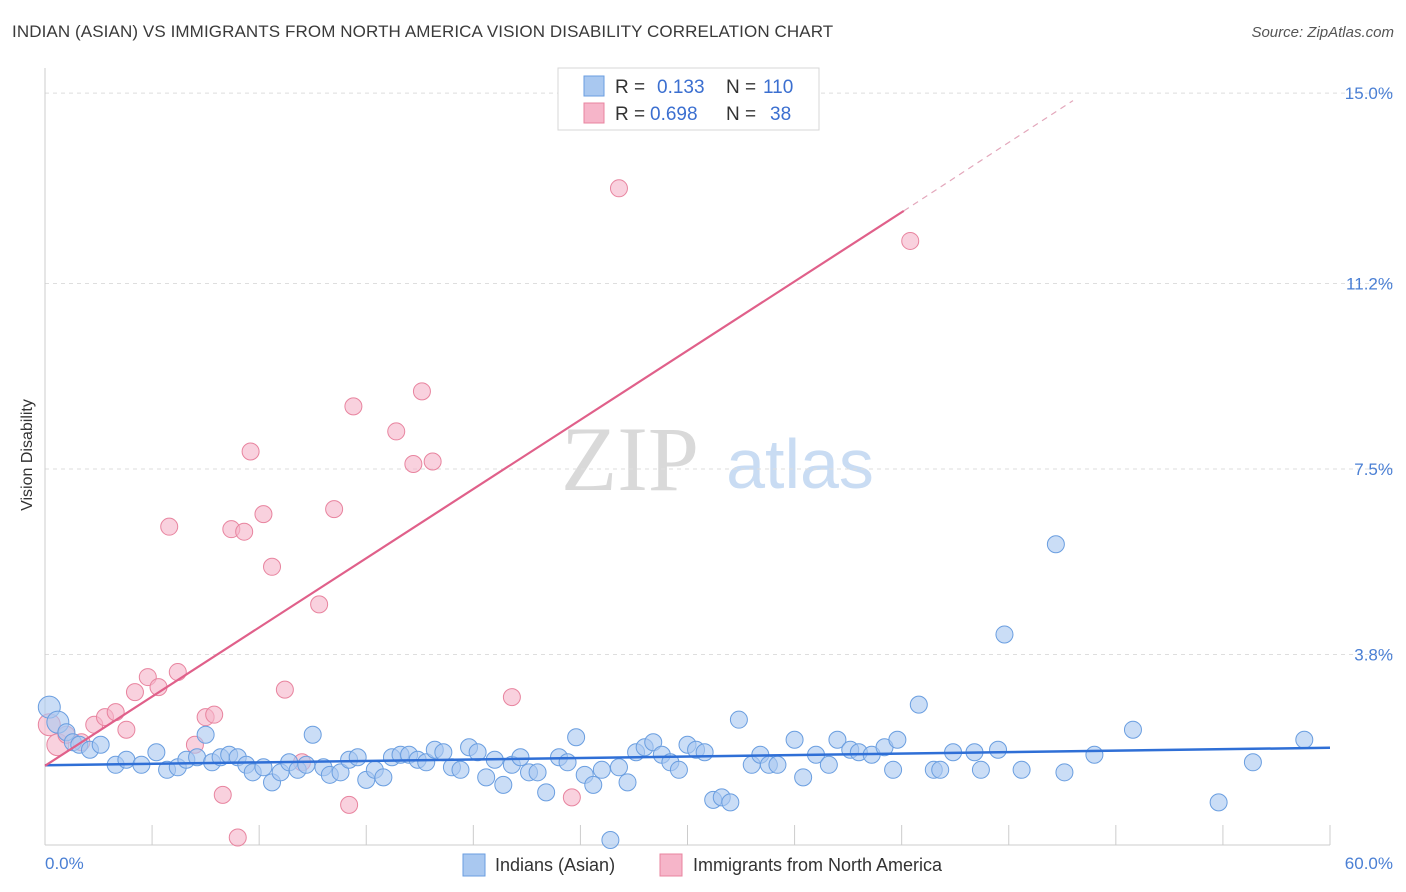 Image resolution: width=1406 pixels, height=892 pixels. What do you see at coordinates (555, 865) in the screenshot?
I see `legend-label-indians: Indians (Asian)` at bounding box center [555, 865].